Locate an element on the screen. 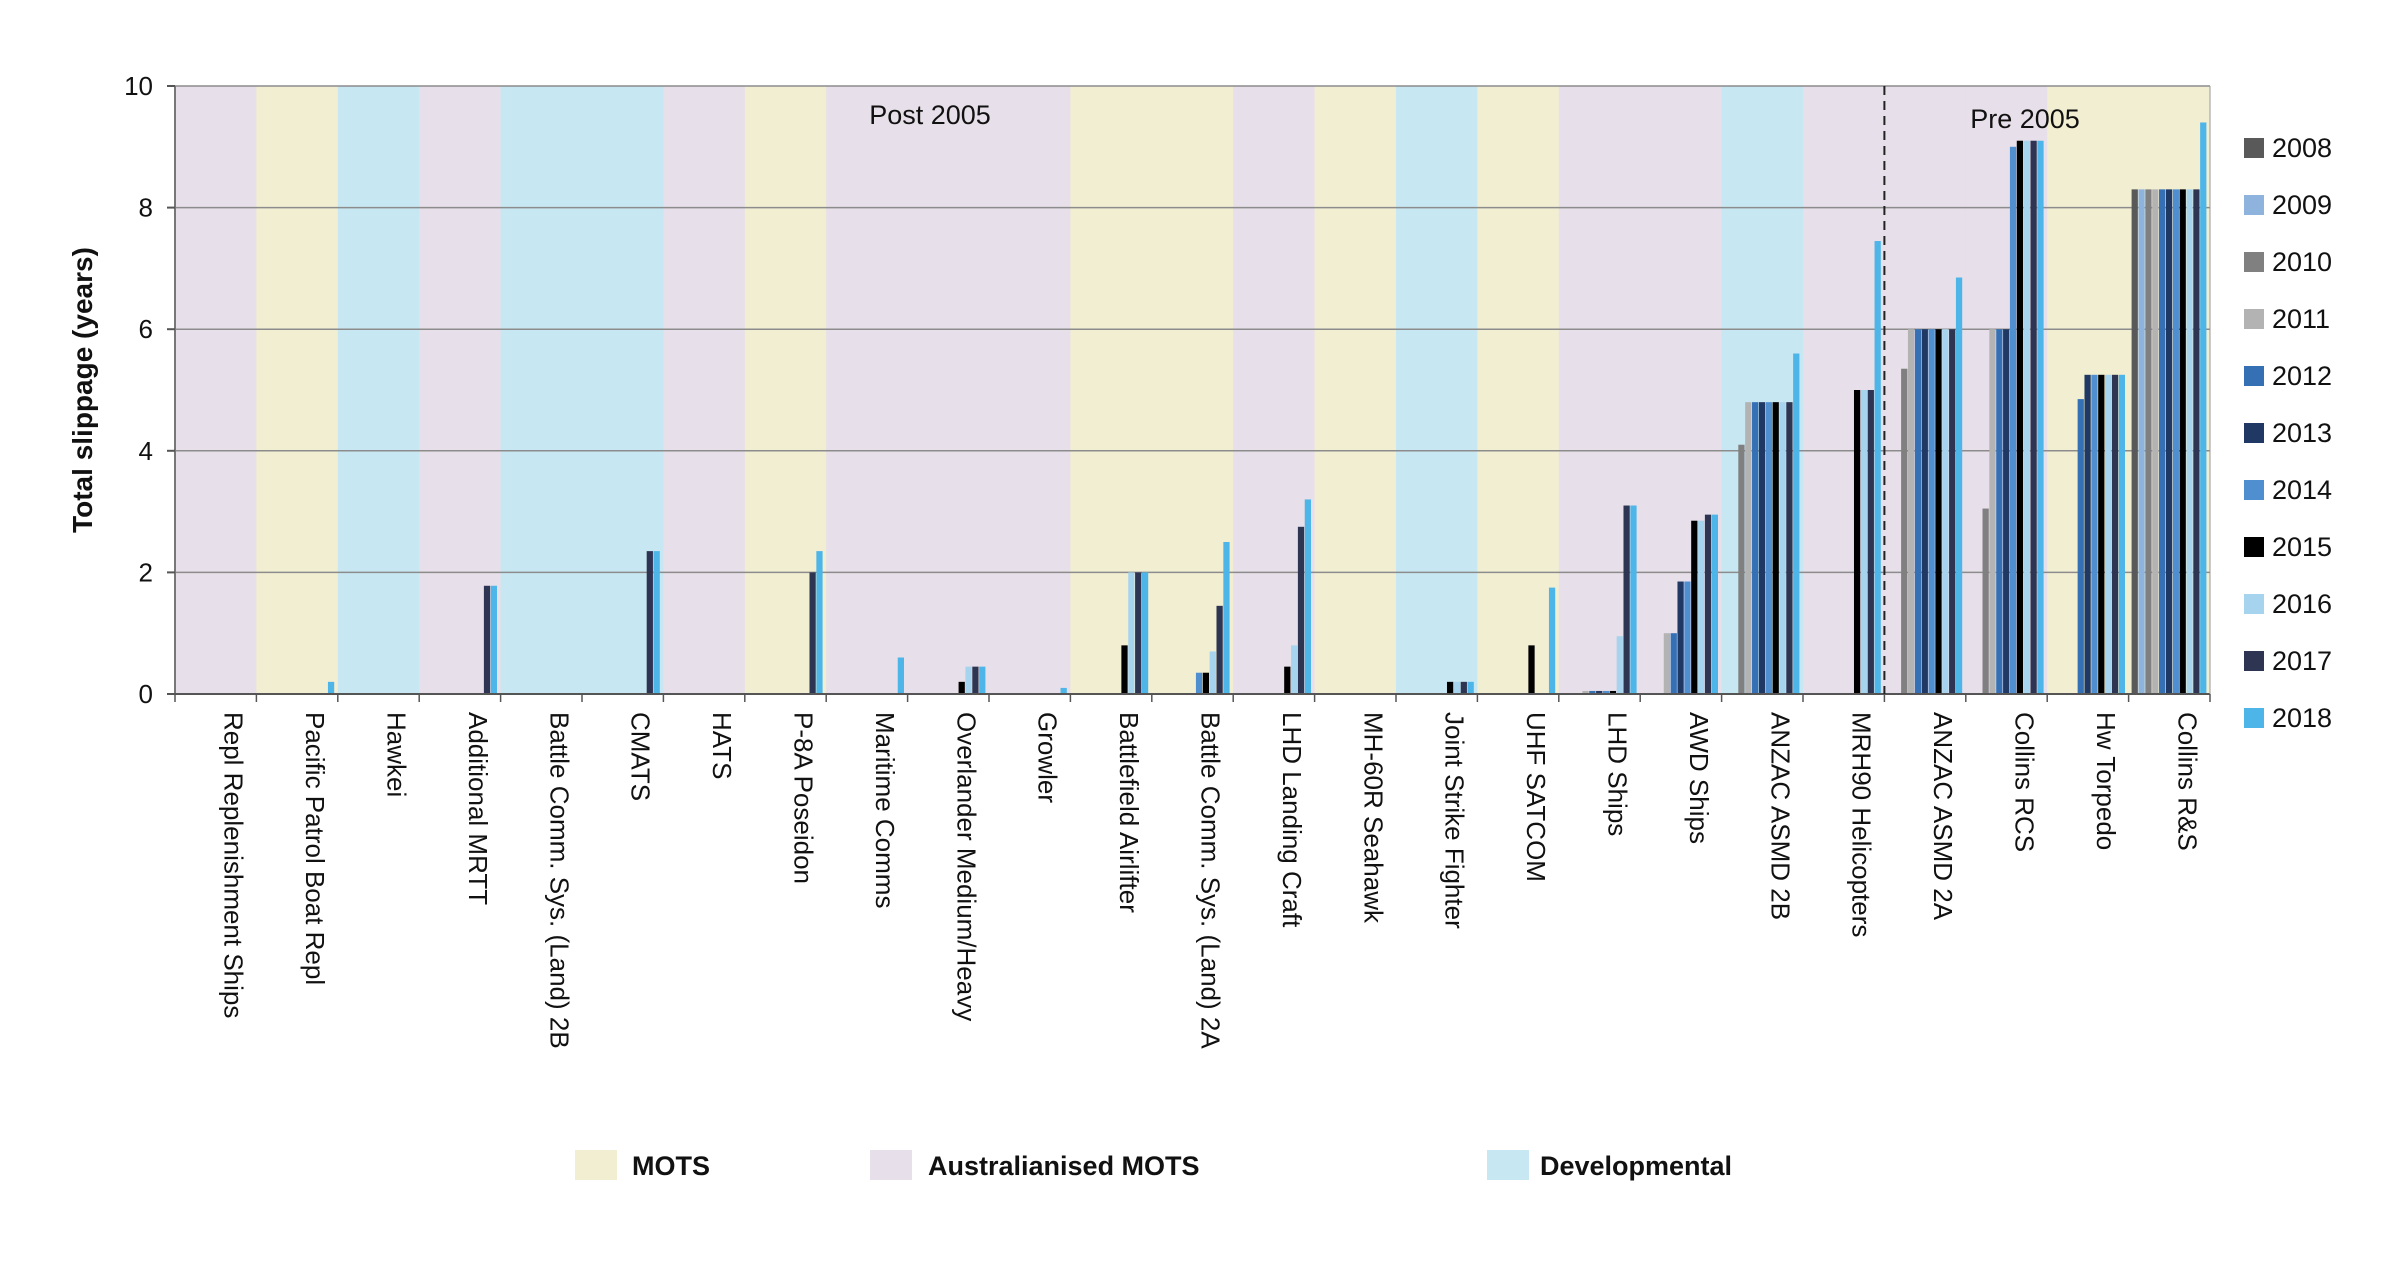  class-swatch-M is located at coordinates (596, 1165).